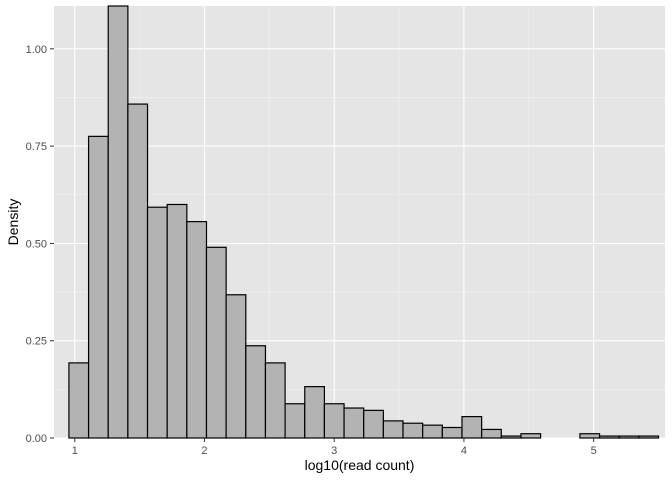 This screenshot has height=480, width=672. What do you see at coordinates (36, 147) in the screenshot?
I see `y-tick-label: 0.75` at bounding box center [36, 147].